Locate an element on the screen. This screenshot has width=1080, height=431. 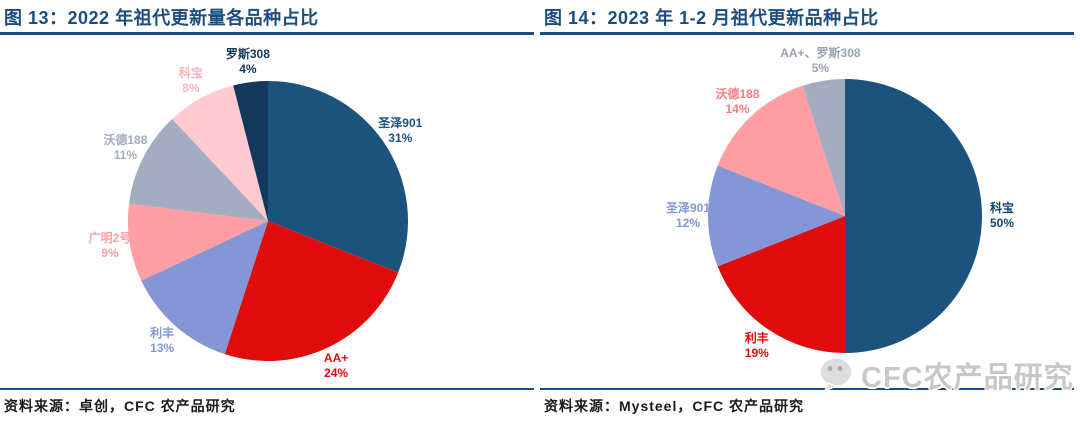
pie-slice-label-3: 沃德188 14% is located at coordinates (737, 101).